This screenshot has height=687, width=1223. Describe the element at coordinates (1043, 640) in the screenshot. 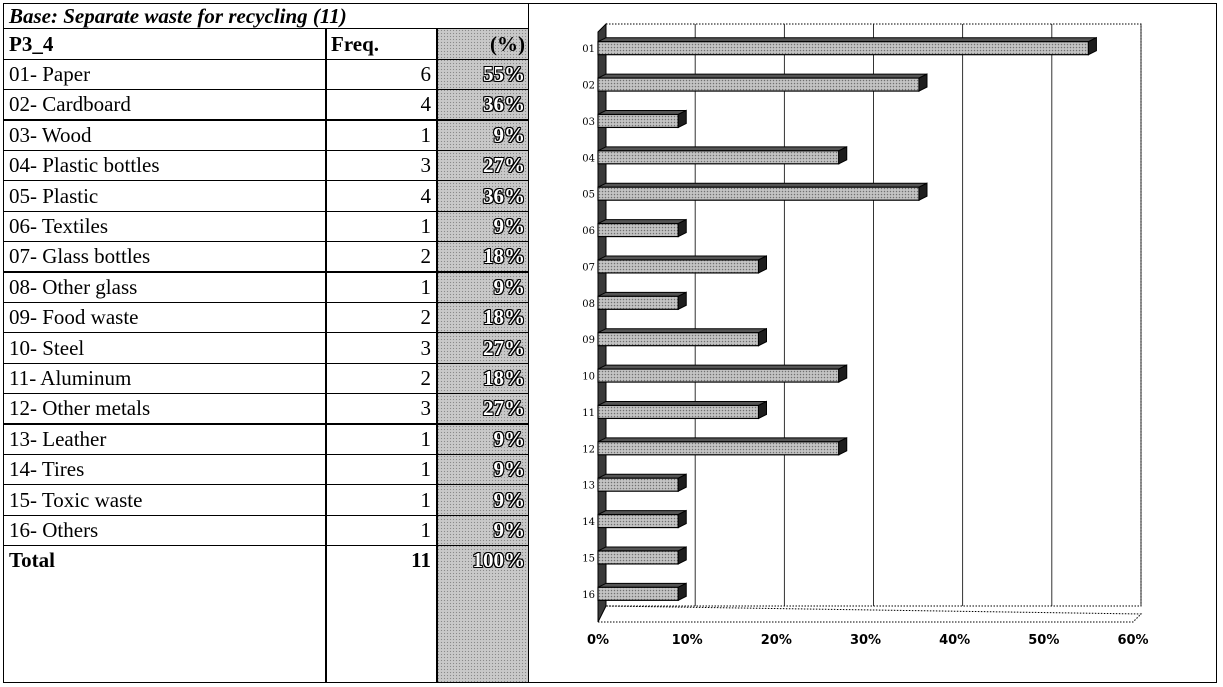

I see `x-tick-label: 50%` at that location.